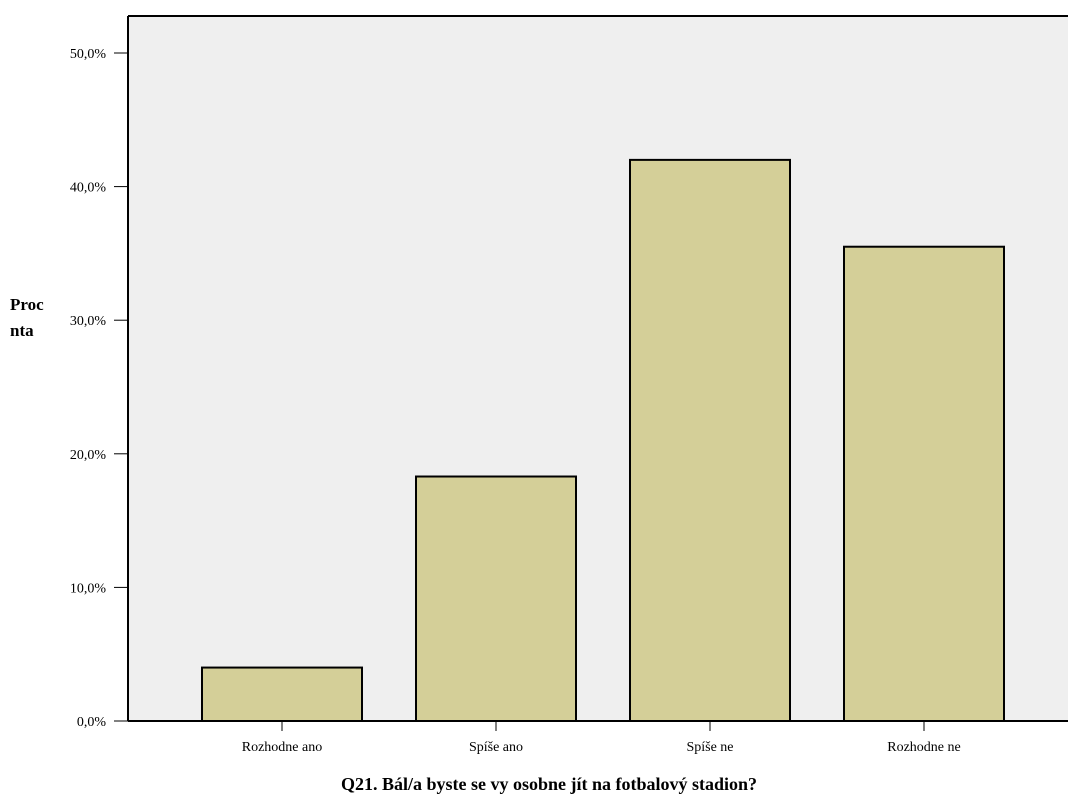 Image resolution: width=1068 pixels, height=801 pixels. What do you see at coordinates (282, 747) in the screenshot?
I see `x-tick-label: Rozhodne ano` at bounding box center [282, 747].